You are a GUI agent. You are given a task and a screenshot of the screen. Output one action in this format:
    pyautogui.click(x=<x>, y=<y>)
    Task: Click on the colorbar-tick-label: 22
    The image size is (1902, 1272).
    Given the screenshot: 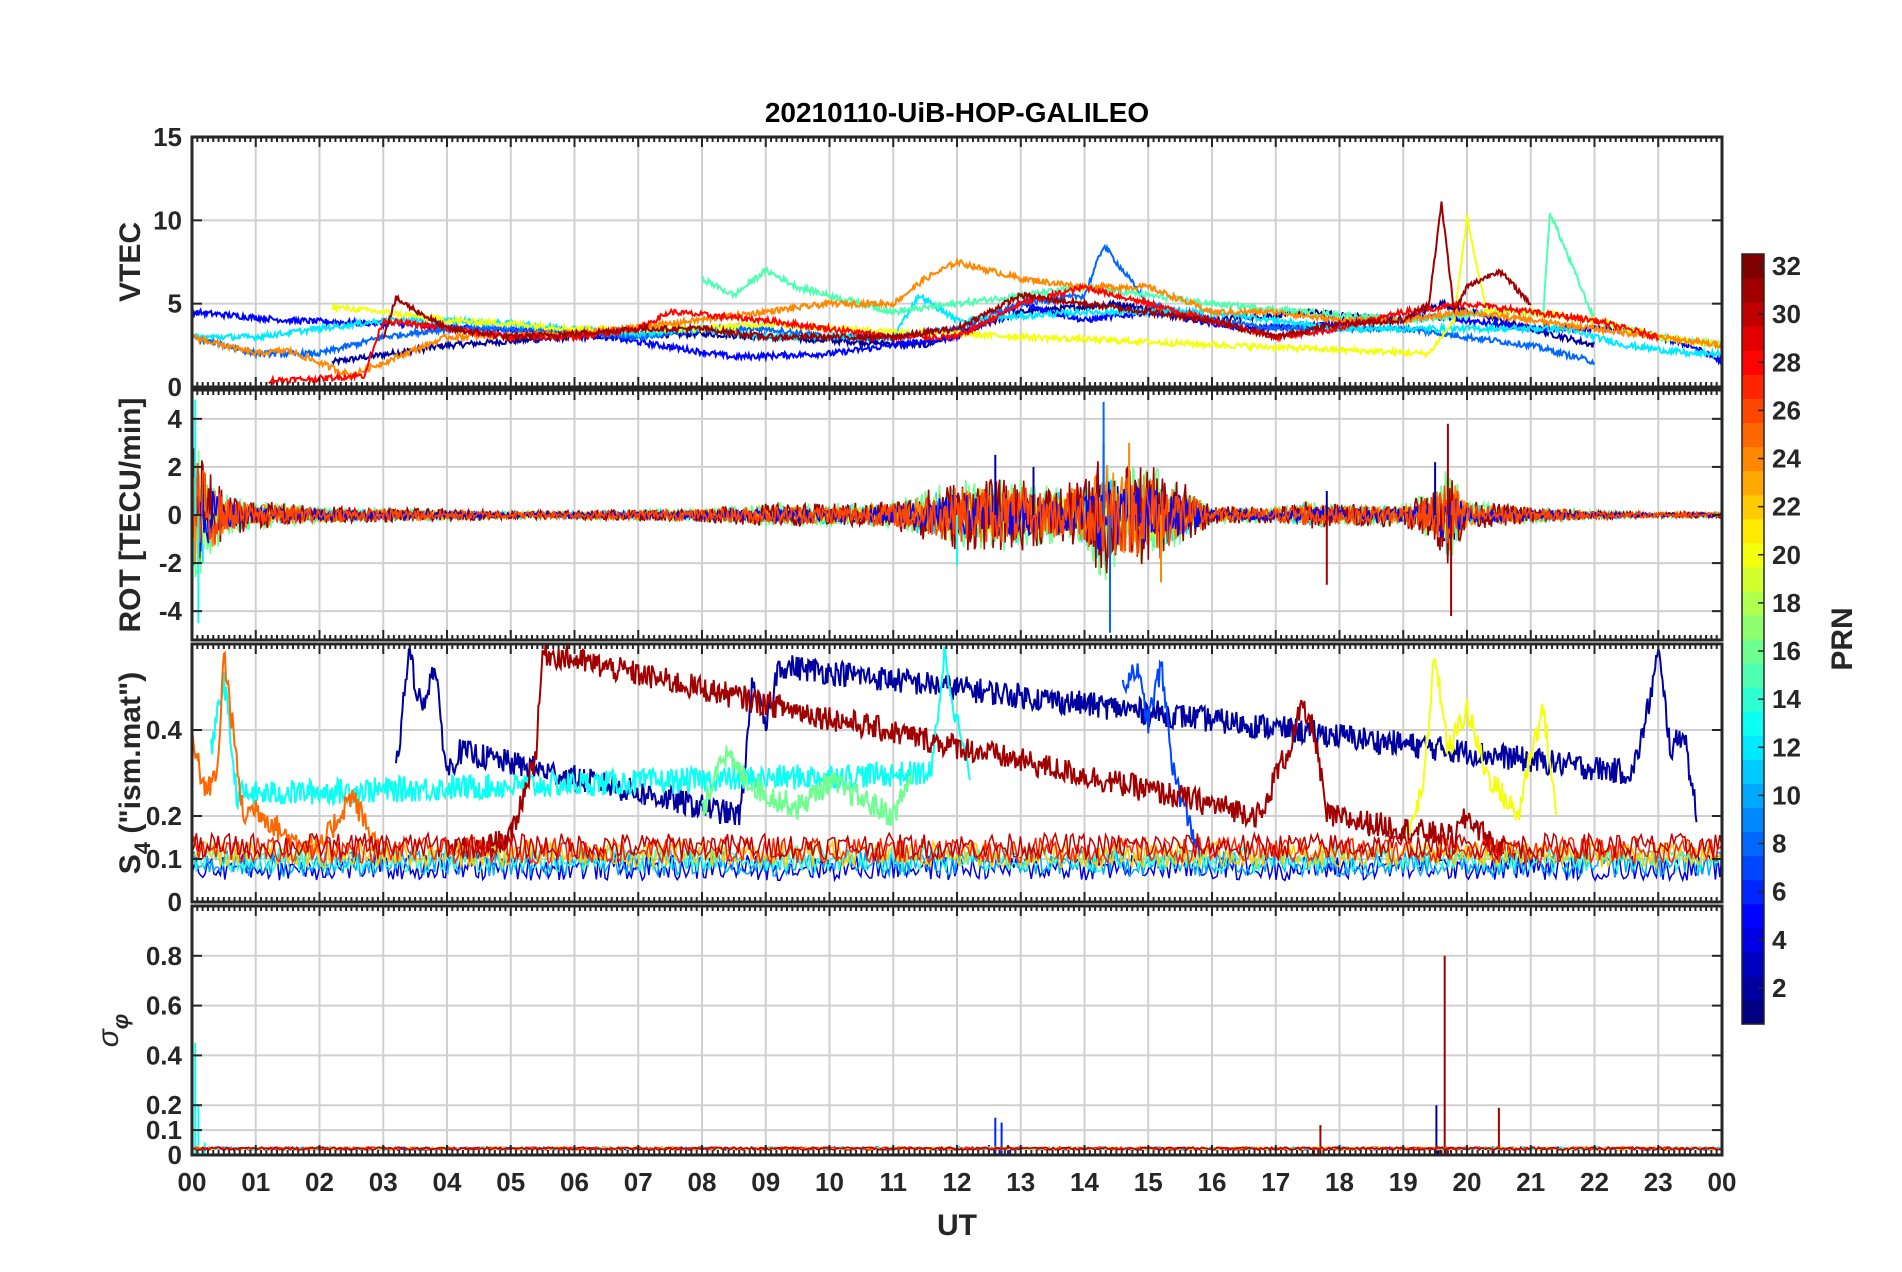 What is the action you would take?
    pyautogui.click(x=1786, y=507)
    